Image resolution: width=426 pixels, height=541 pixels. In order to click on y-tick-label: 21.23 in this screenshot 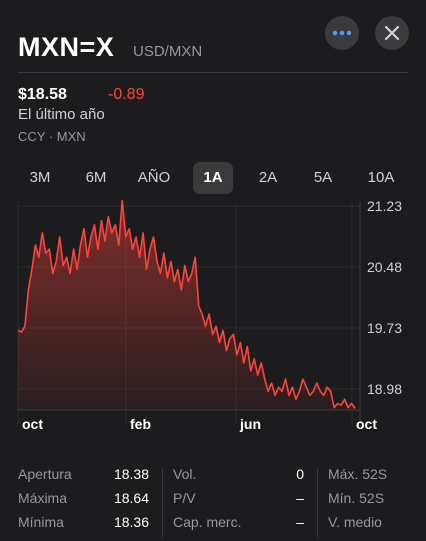, I will do `click(384, 206)`.